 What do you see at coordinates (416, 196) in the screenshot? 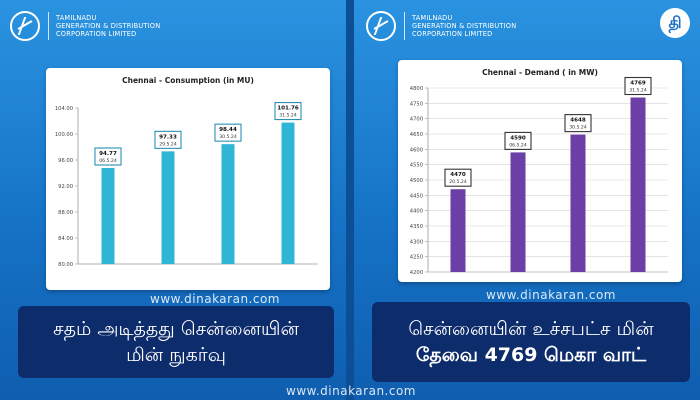
I see `y-tick-label: 4450` at bounding box center [416, 196].